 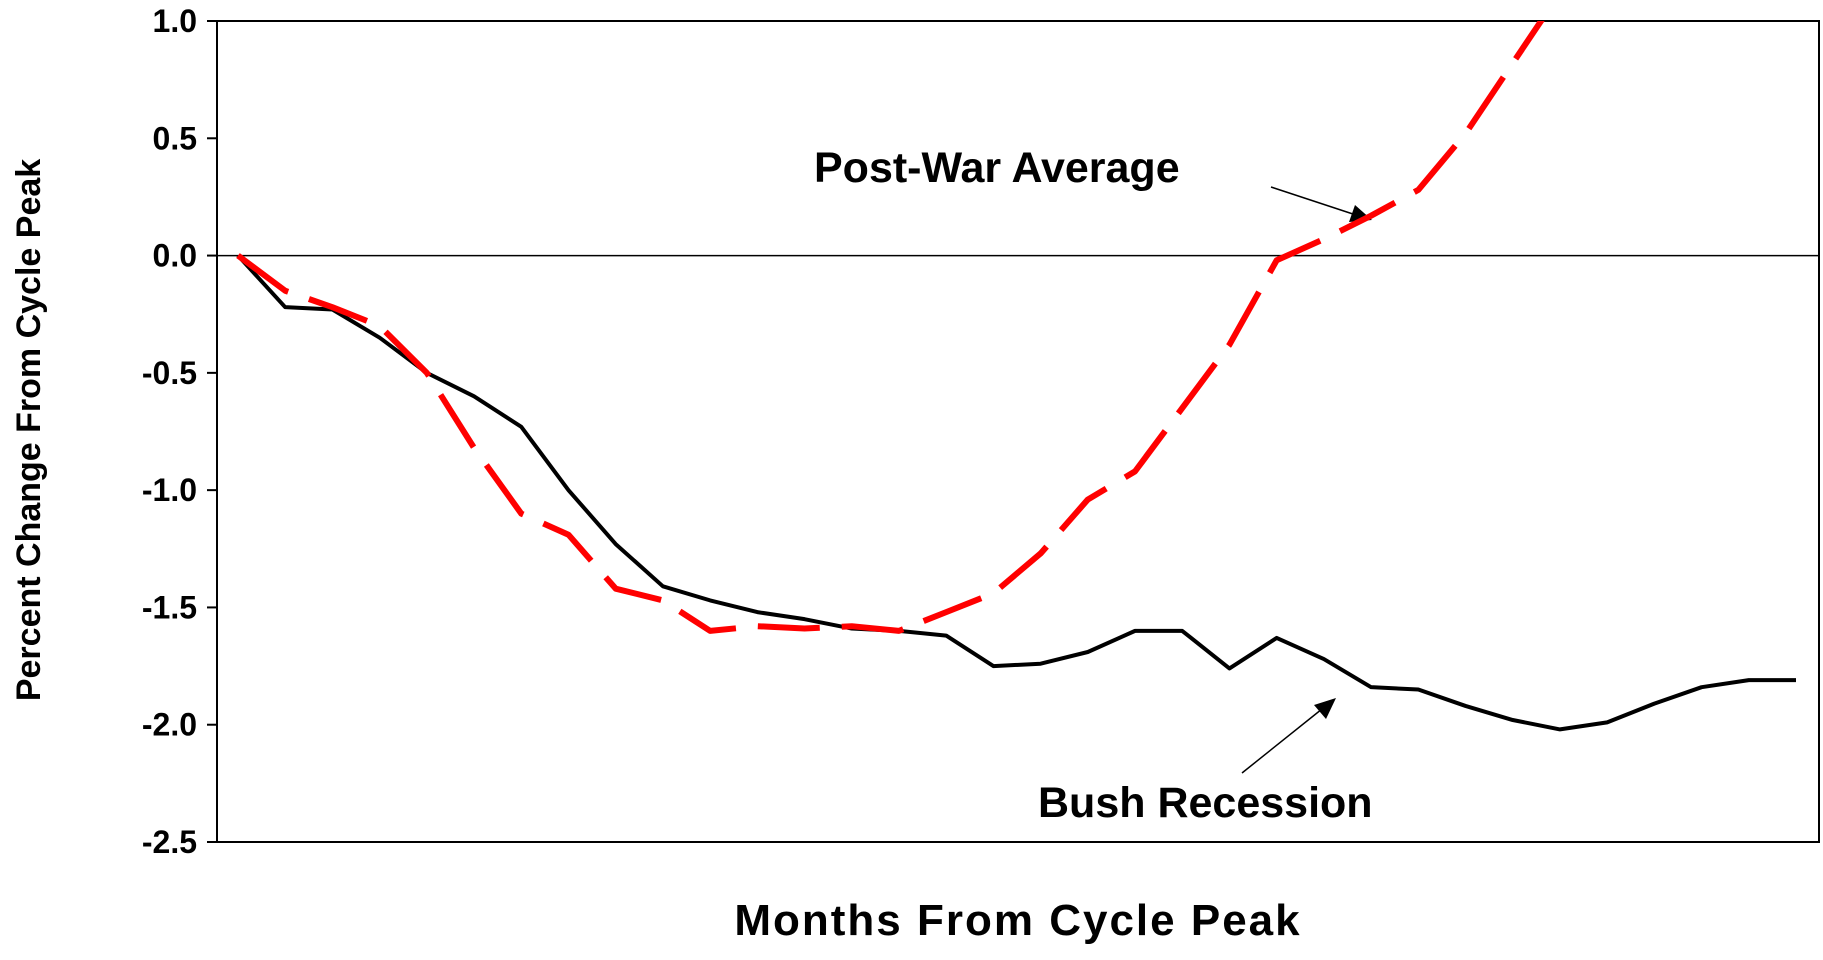 I want to click on y-tick-label: -1.0, so click(x=169, y=490).